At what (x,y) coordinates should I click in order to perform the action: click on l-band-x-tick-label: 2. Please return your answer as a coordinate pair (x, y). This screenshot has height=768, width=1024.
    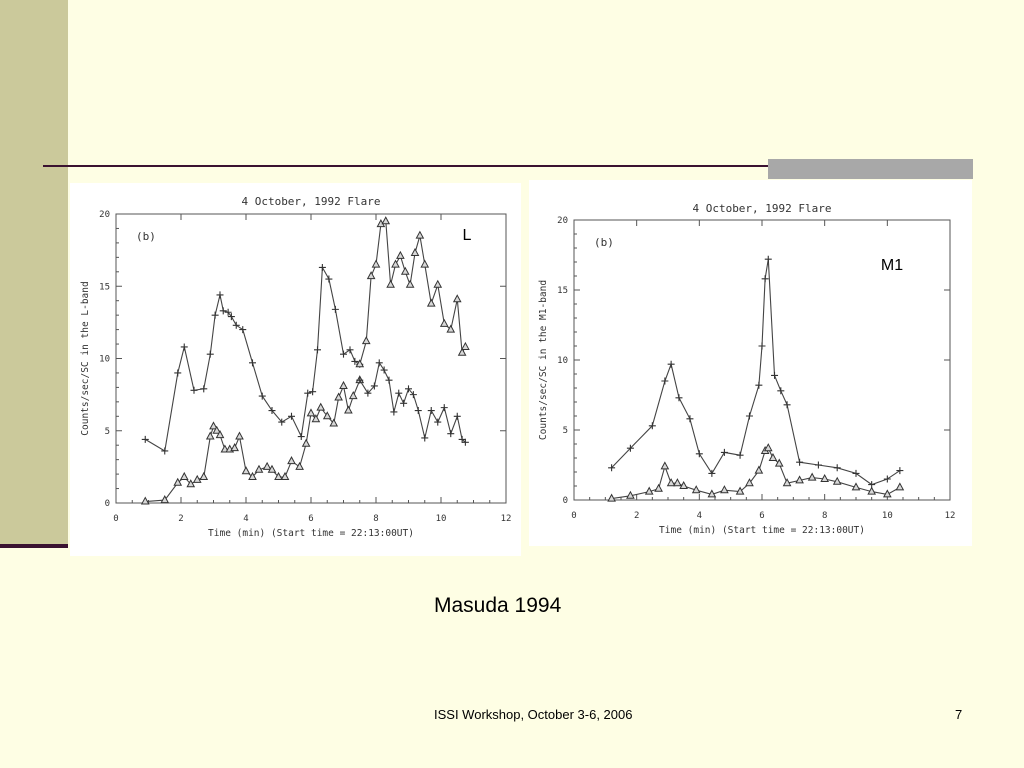
    Looking at the image, I should click on (180, 519).